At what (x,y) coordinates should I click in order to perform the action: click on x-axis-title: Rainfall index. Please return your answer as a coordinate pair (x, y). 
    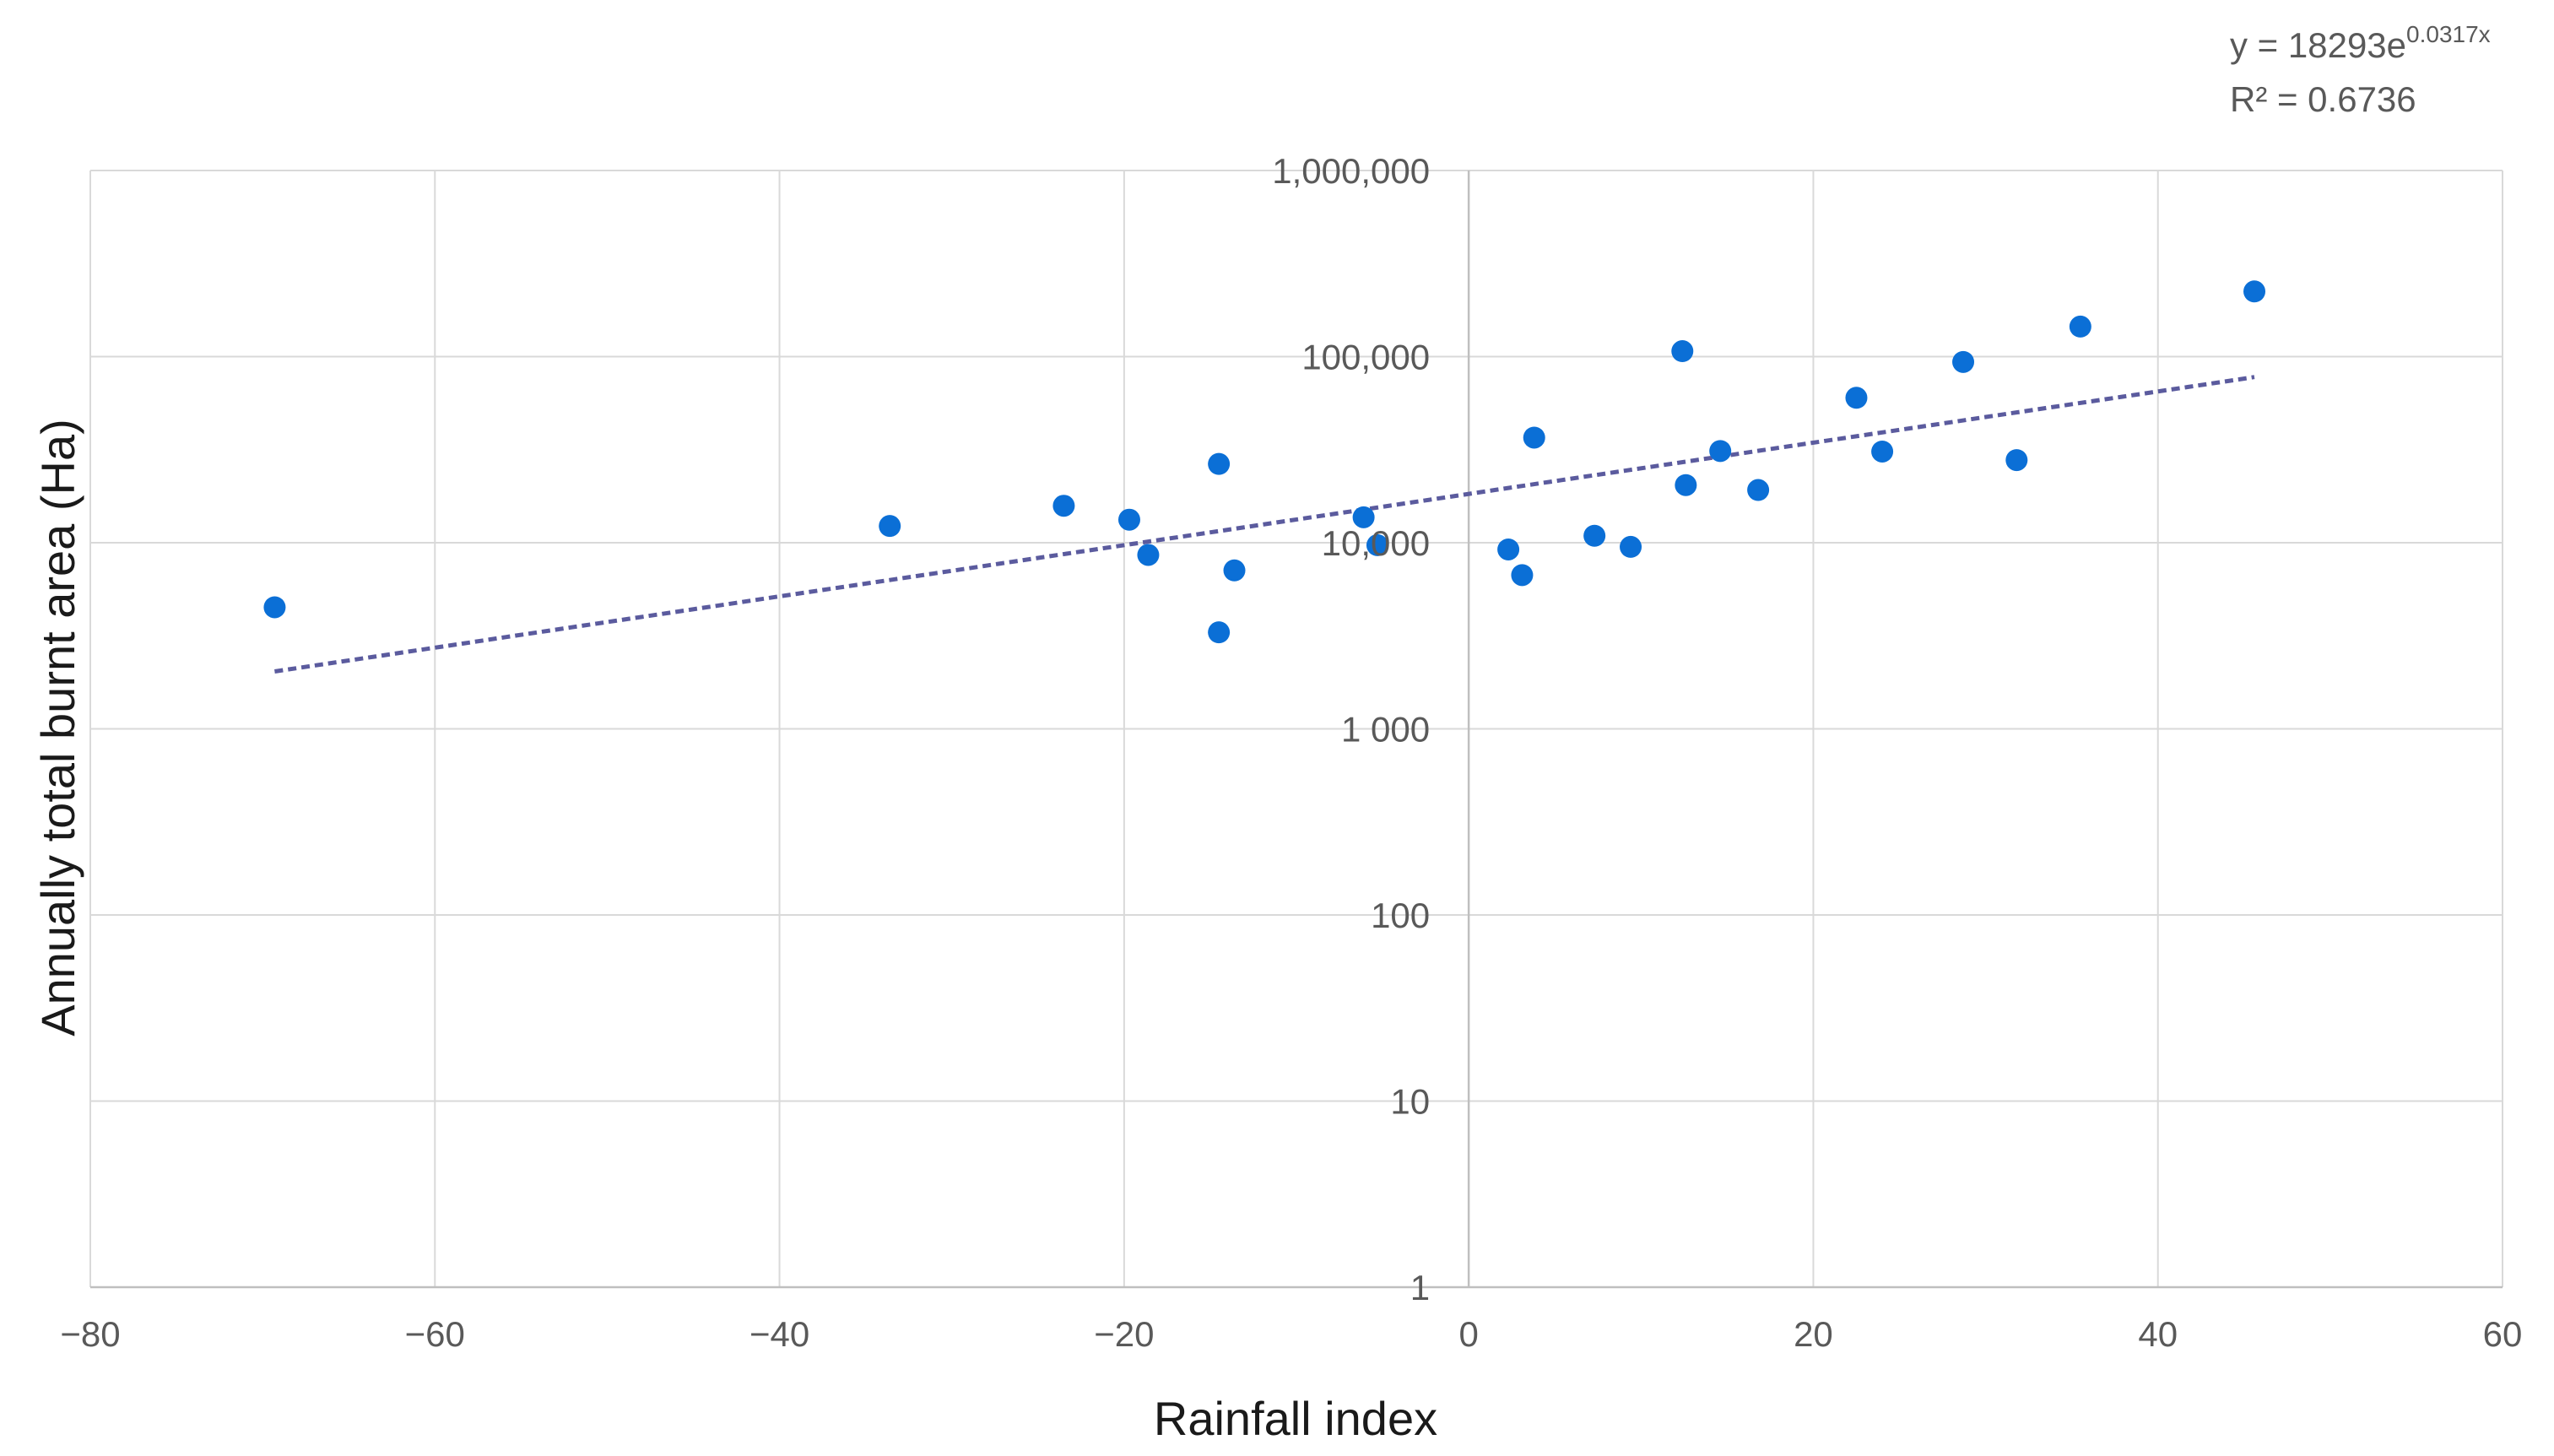
    Looking at the image, I should click on (1295, 1418).